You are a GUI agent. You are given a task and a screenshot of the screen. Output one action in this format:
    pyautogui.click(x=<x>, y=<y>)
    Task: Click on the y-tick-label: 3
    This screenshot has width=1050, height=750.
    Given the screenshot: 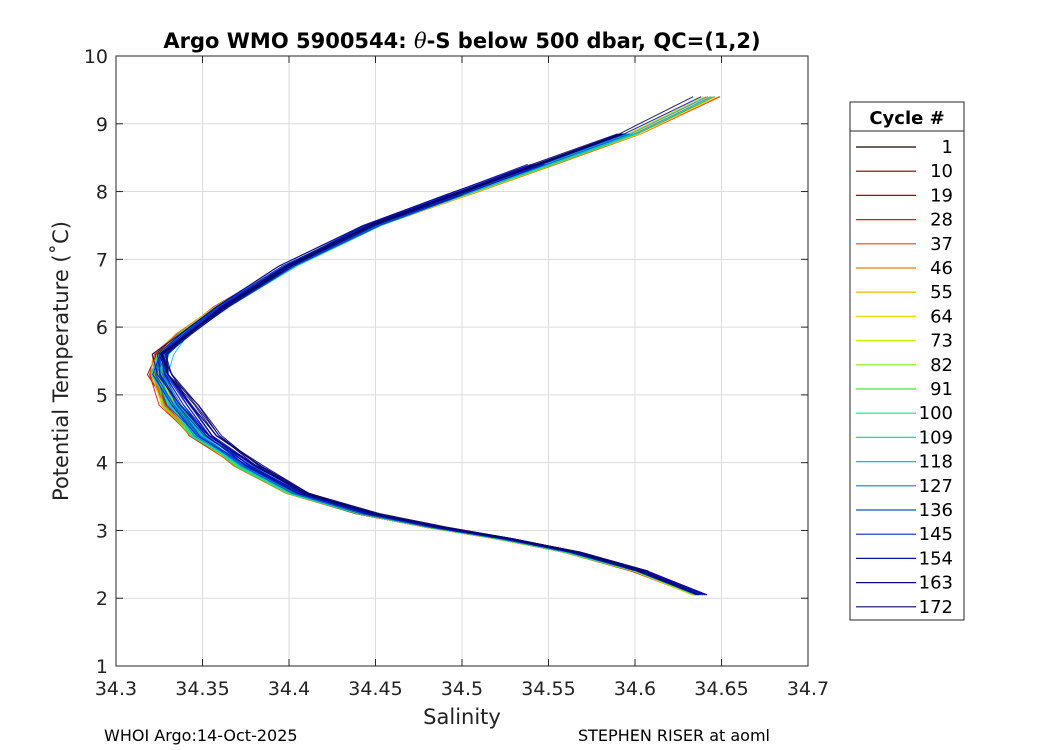 What is the action you would take?
    pyautogui.click(x=102, y=531)
    